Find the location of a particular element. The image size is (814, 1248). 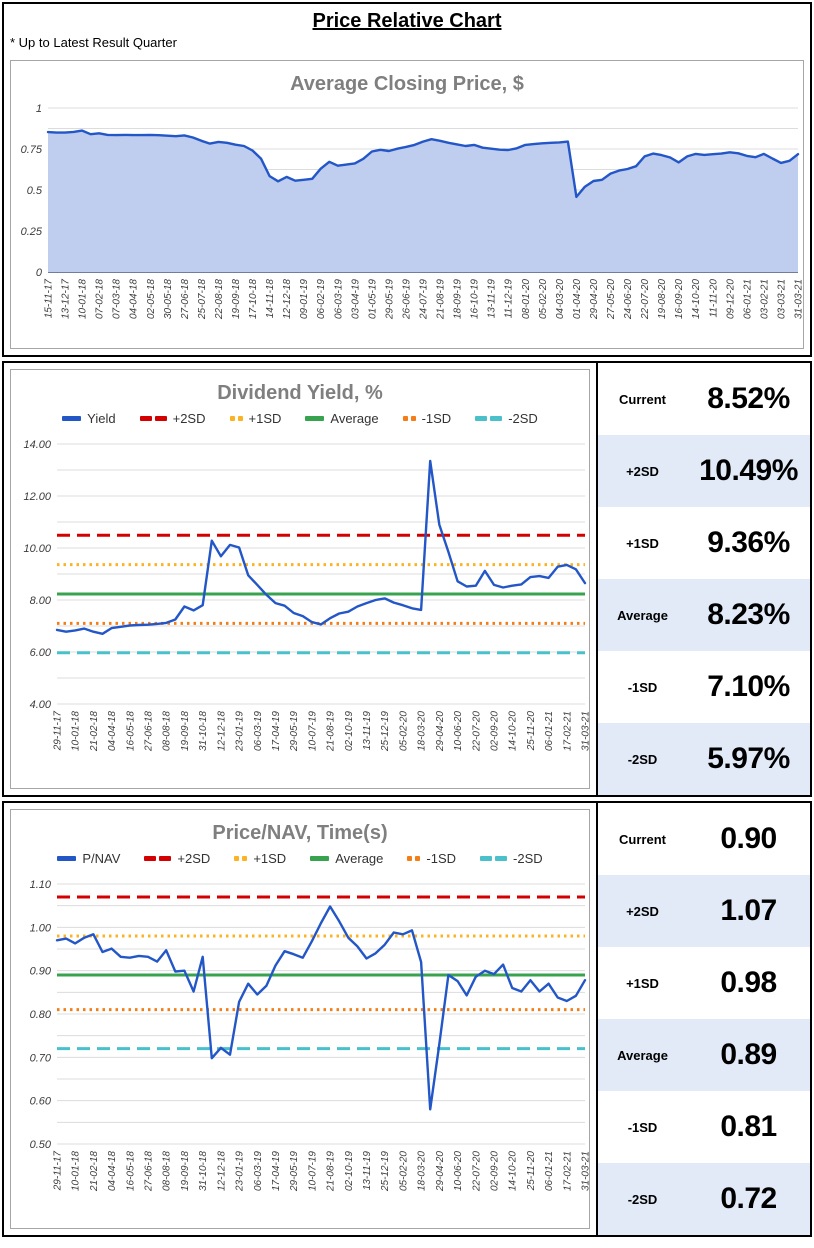

footnote: * Up to Latest Result Quarter is located at coordinates (93, 42).